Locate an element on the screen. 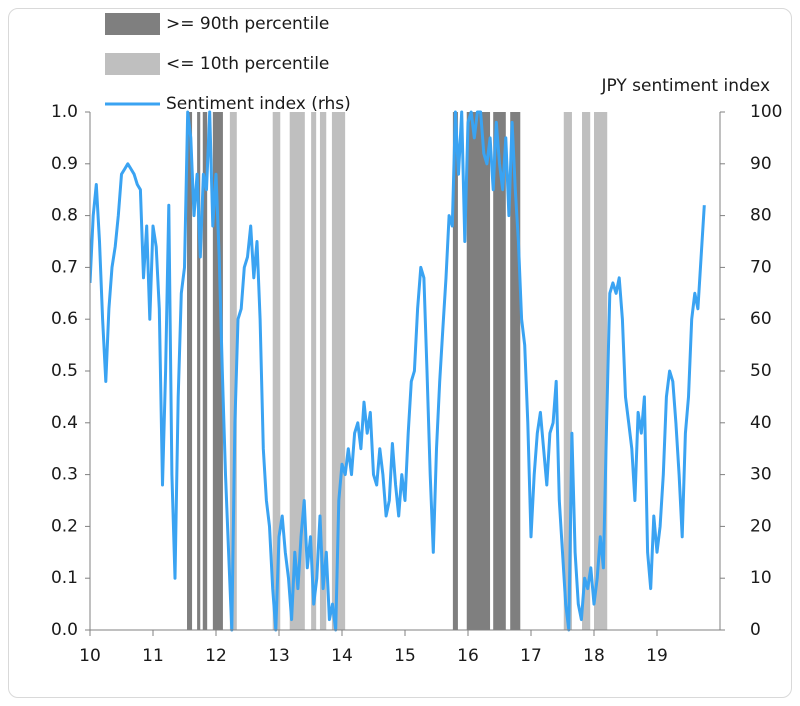 Image resolution: width=800 pixels, height=706 pixels. y2-tick-label: 100 is located at coordinates (766, 112).